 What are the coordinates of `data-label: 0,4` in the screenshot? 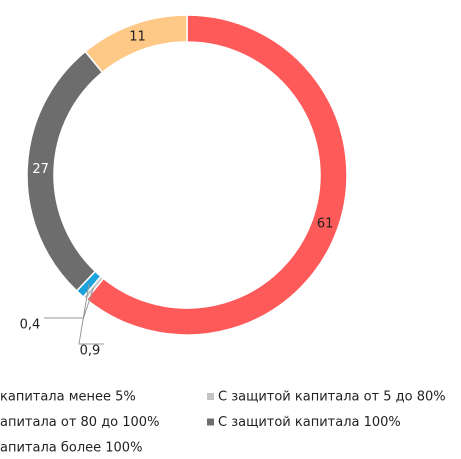 It's located at (30, 325).